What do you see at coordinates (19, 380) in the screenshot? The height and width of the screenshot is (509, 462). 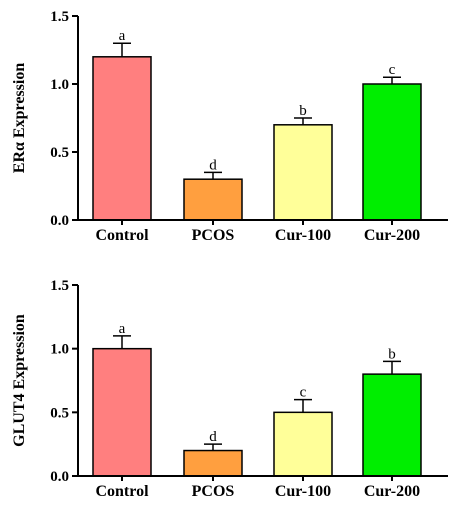 I see `y-axis-label: GLUT4 Expression` at bounding box center [19, 380].